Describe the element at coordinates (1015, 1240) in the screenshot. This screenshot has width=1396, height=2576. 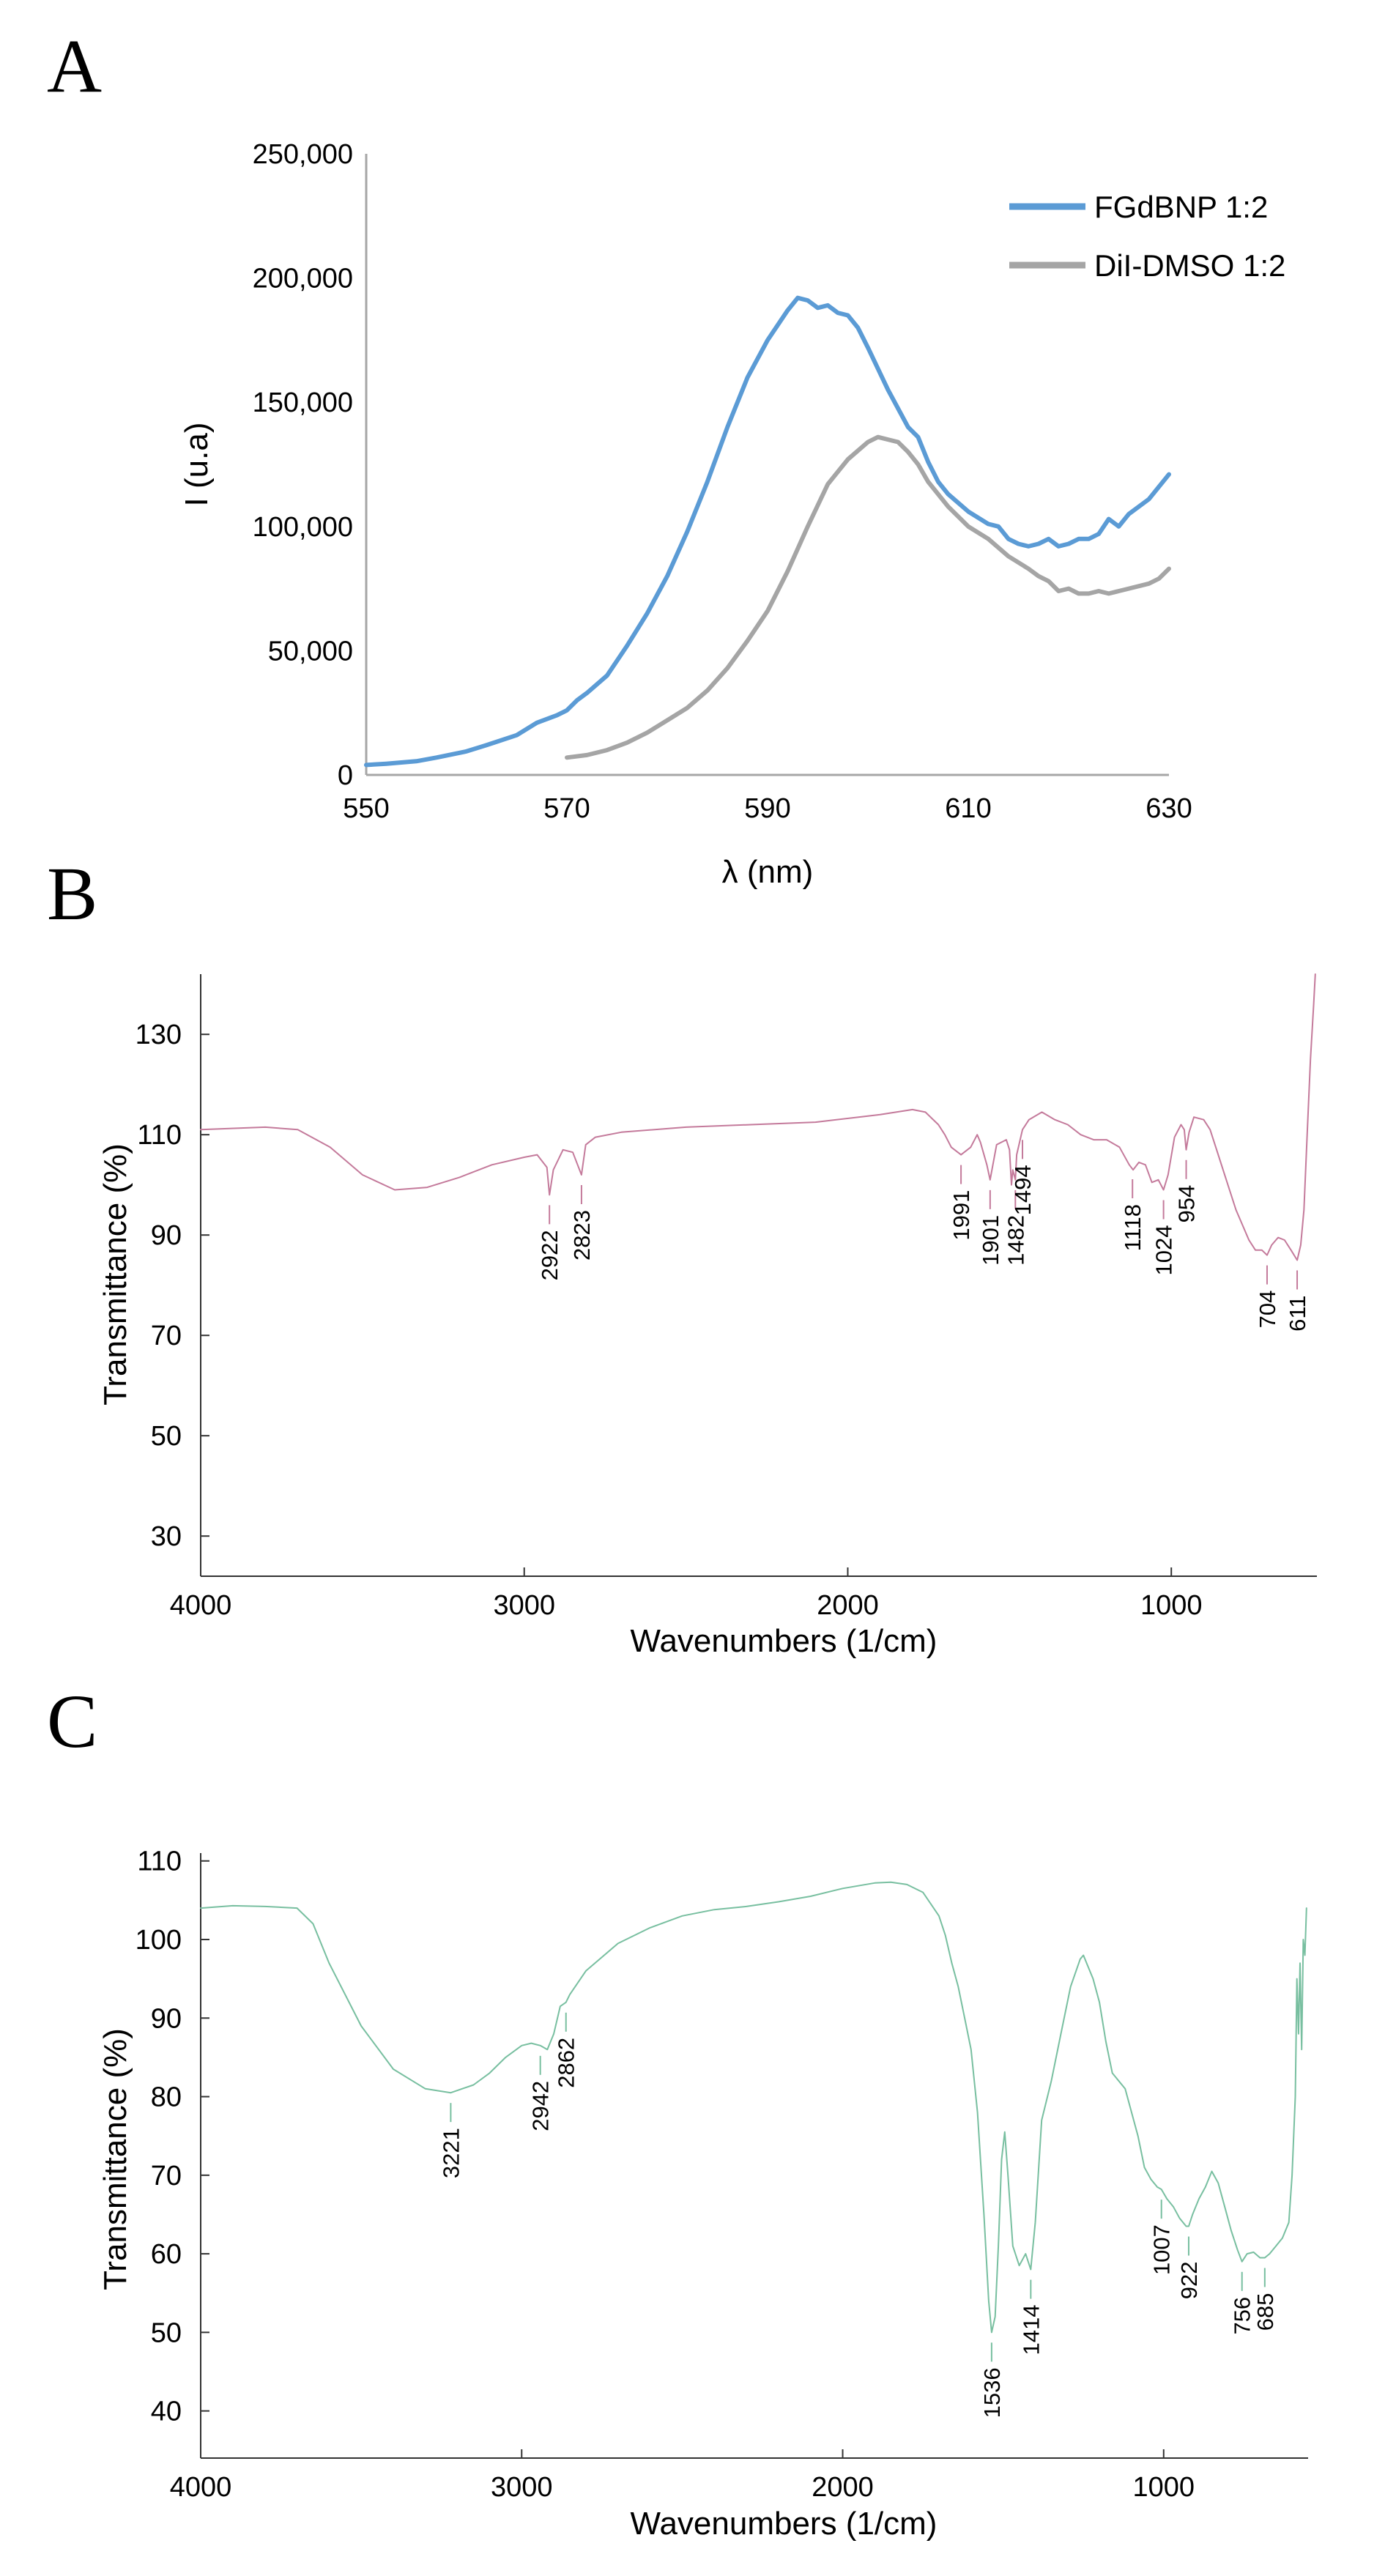
I see `peak-label: 1482` at that location.